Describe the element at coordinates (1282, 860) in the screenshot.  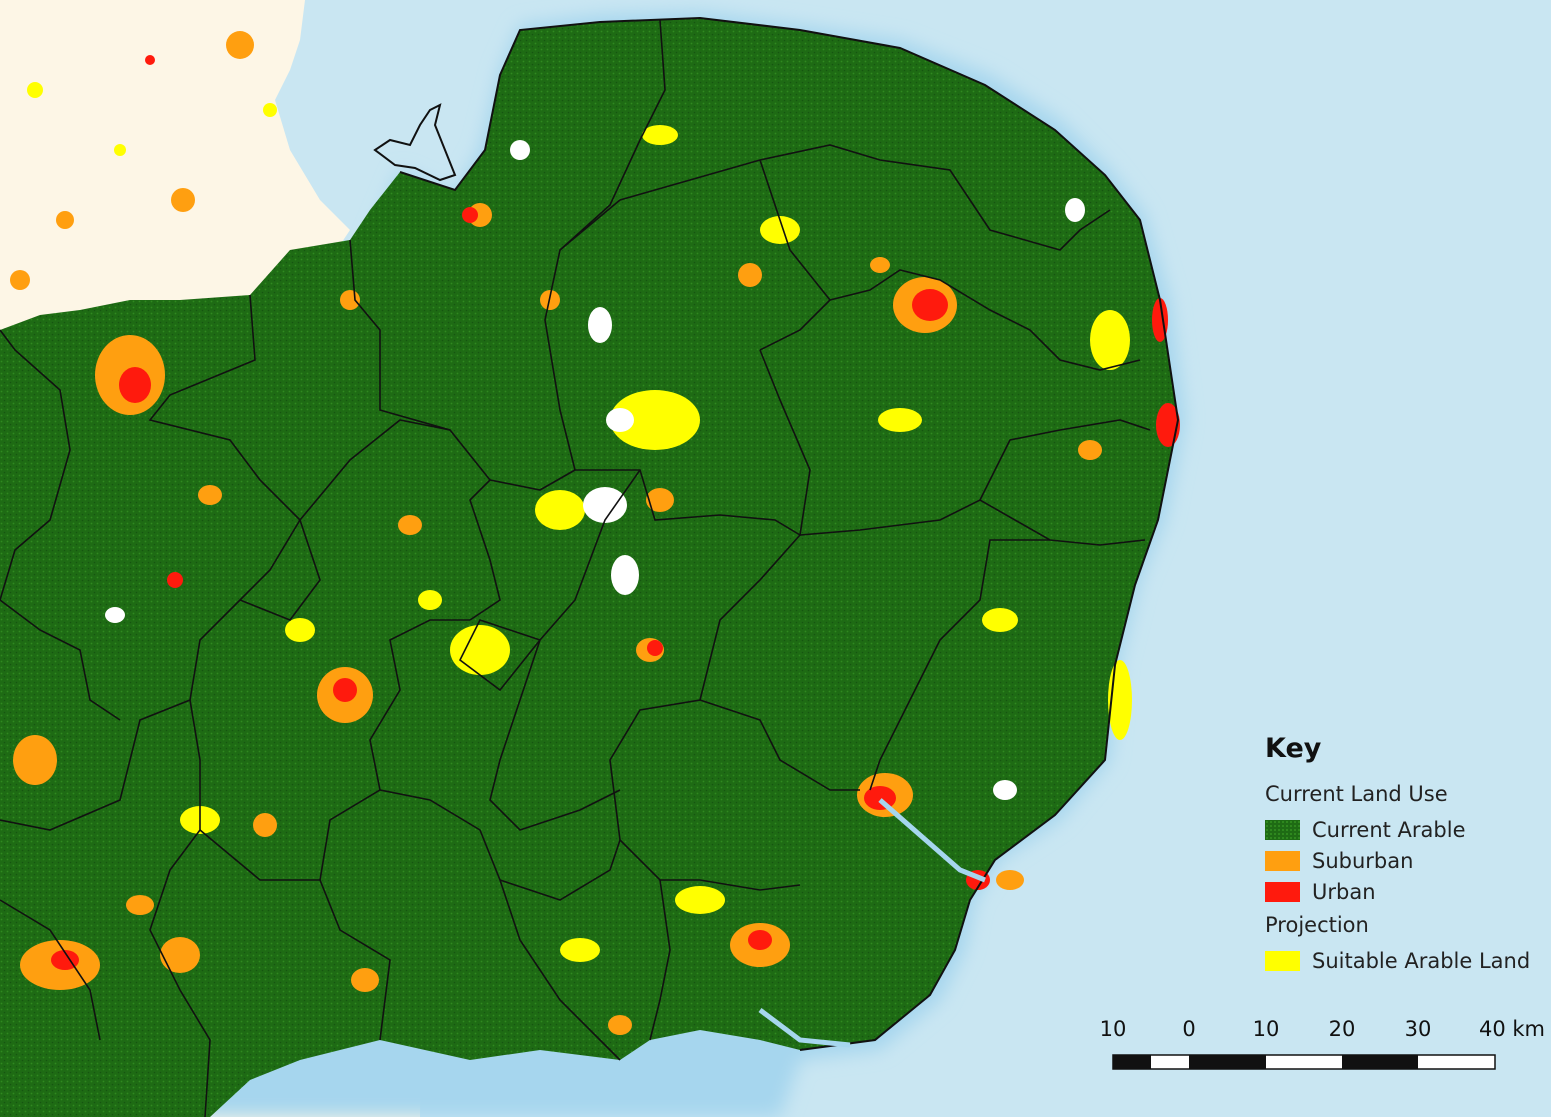
I see `suburban-swatch` at that location.